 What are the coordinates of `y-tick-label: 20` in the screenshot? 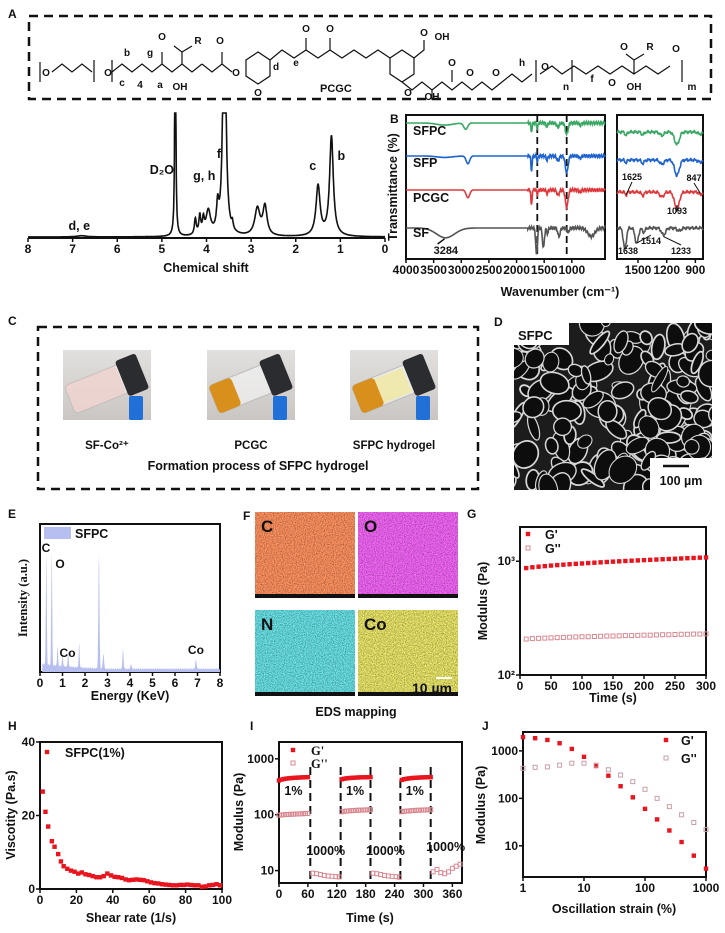 It's located at (29, 816).